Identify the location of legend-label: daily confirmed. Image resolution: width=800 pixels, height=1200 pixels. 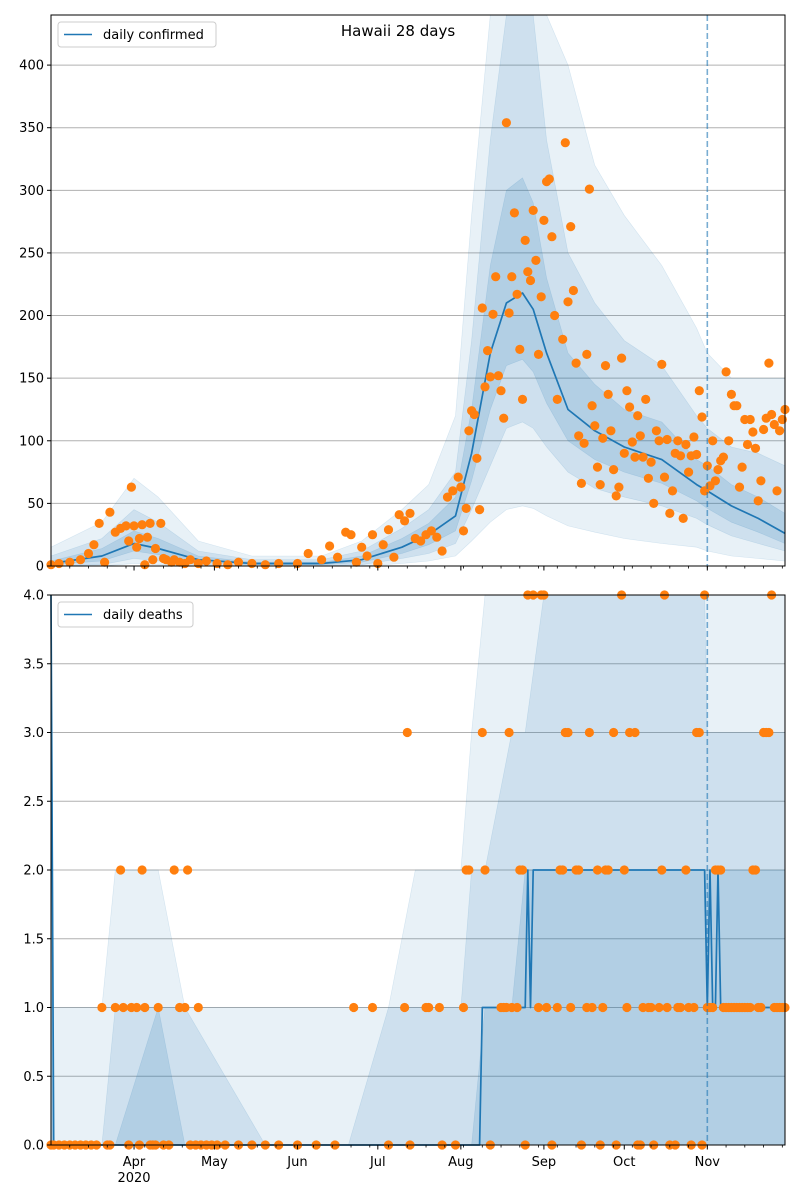
(153, 35).